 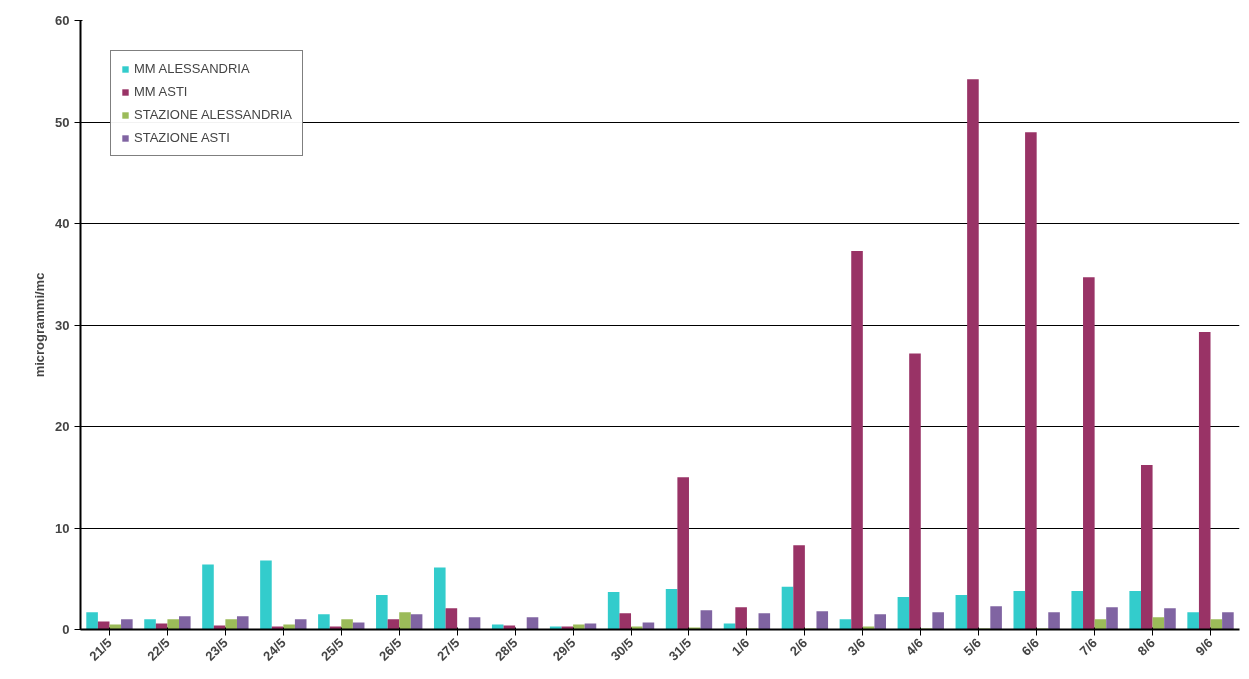 What do you see at coordinates (1204, 647) in the screenshot?
I see `x-tick-label: 9/6` at bounding box center [1204, 647].